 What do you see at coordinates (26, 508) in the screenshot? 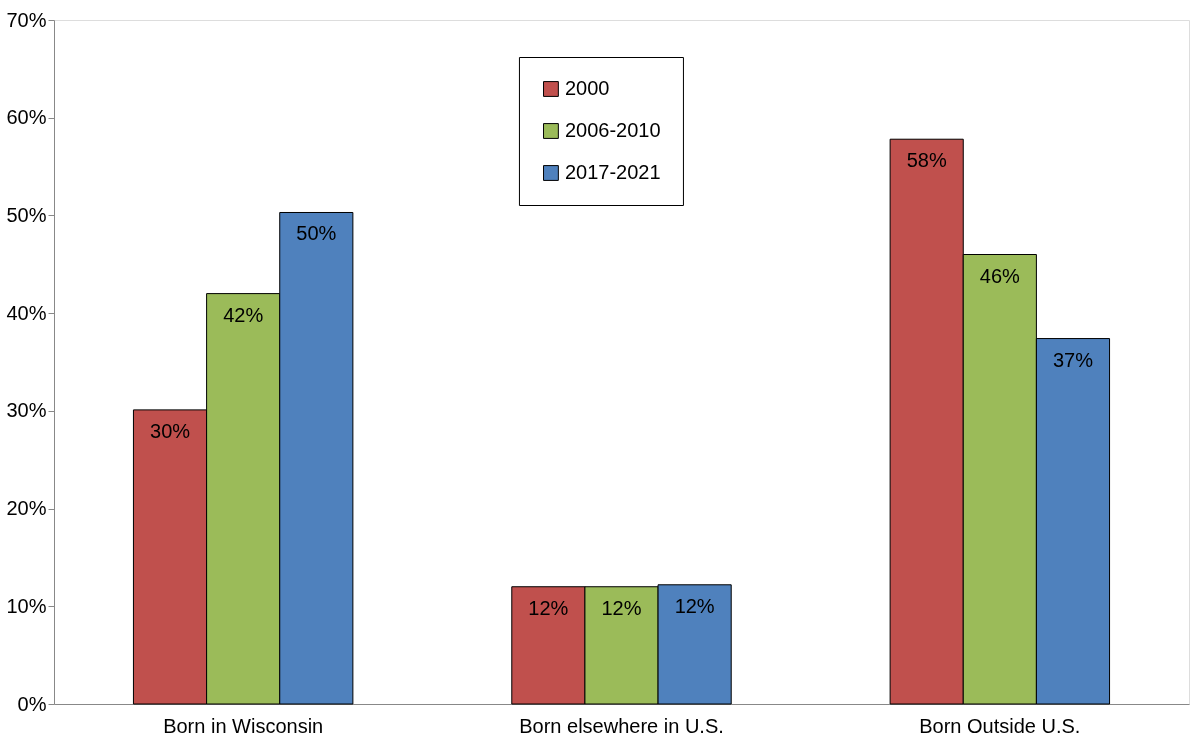
I see `y-tick-label: 20%` at bounding box center [26, 508].